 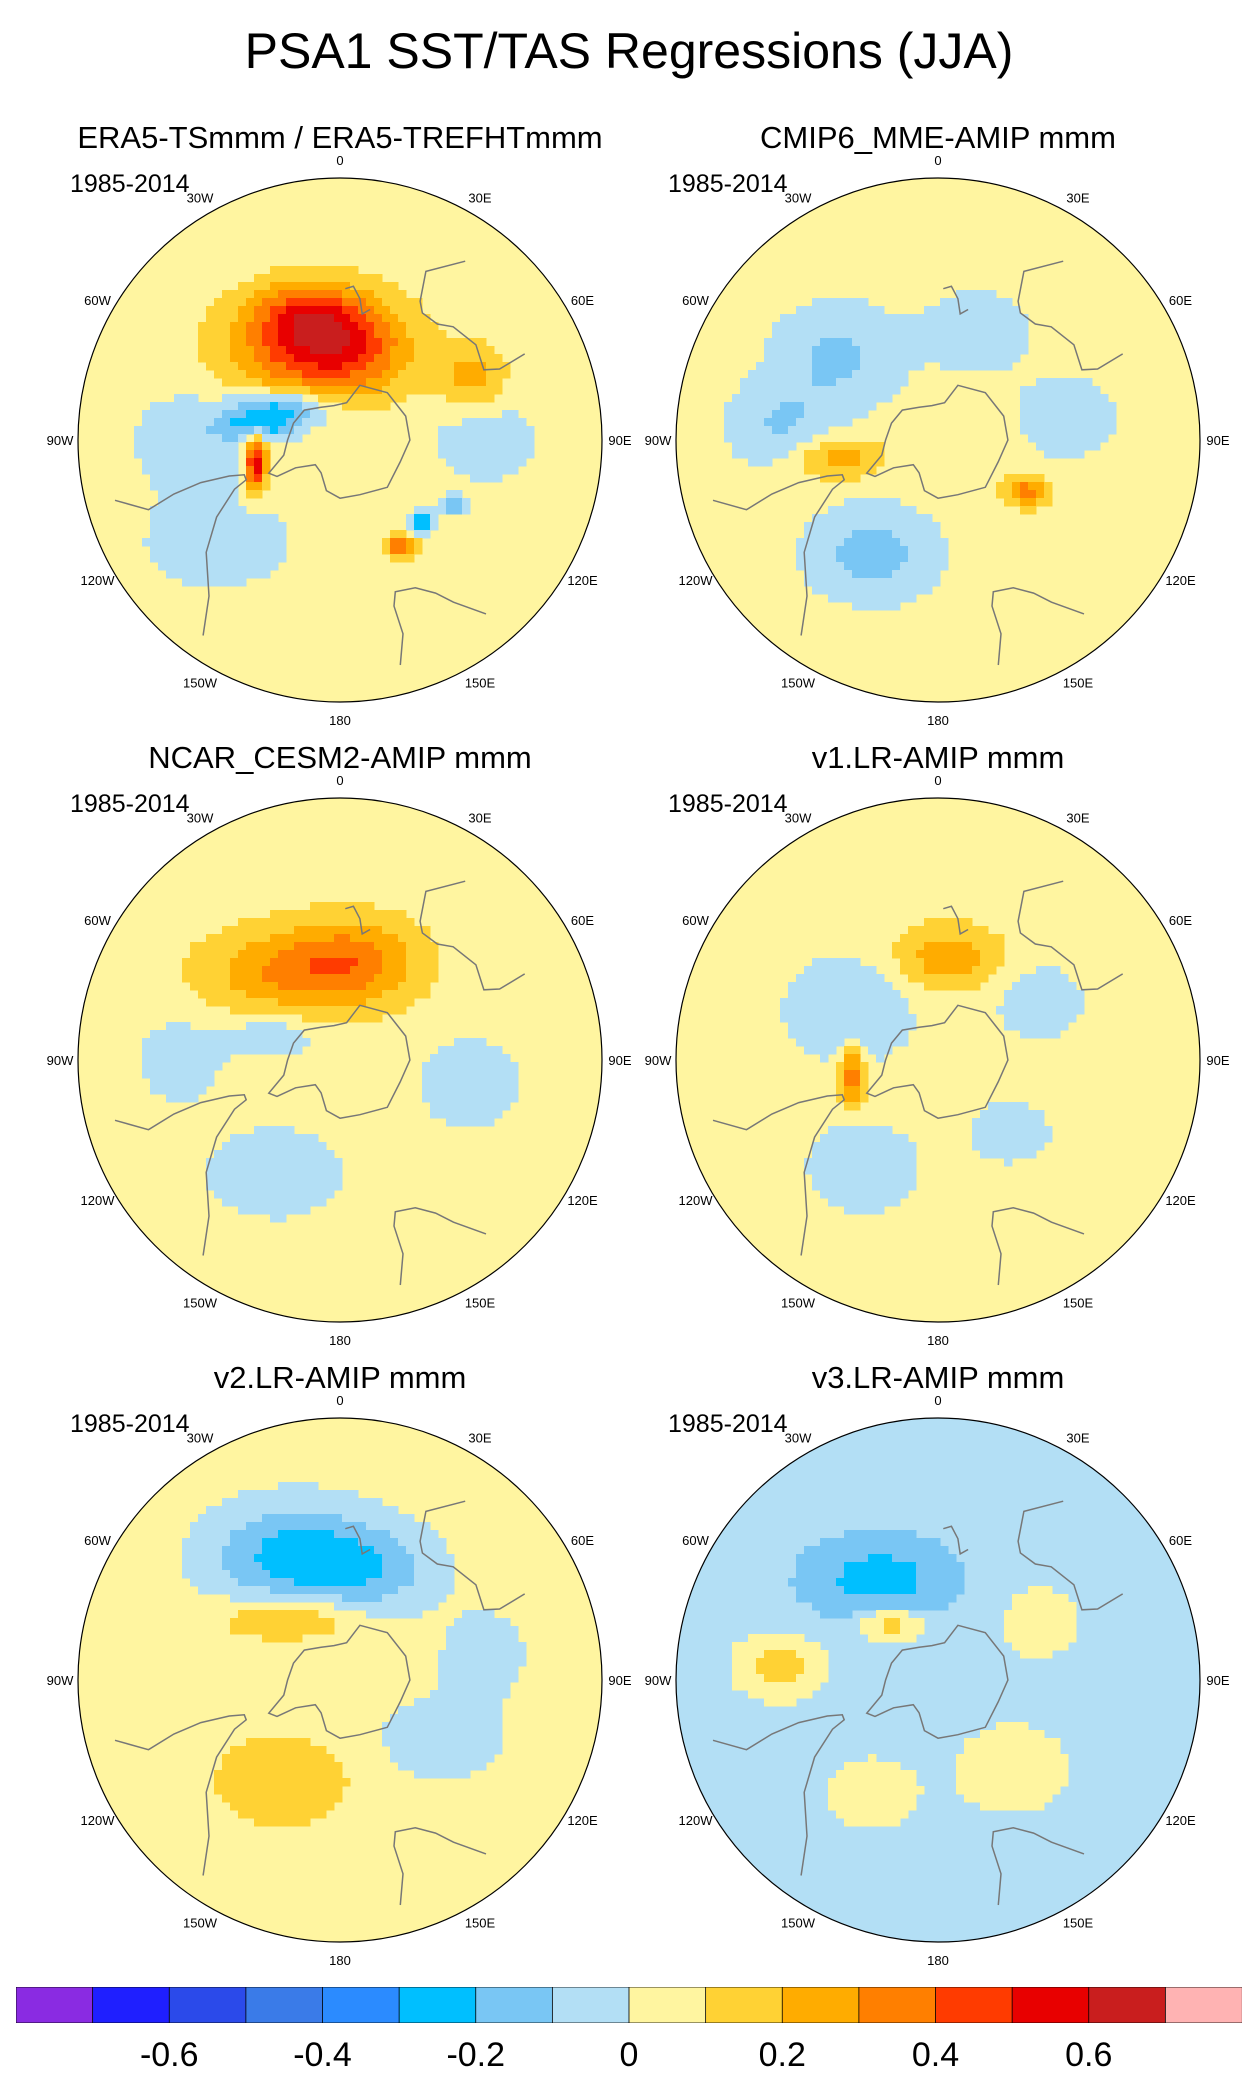 I want to click on antarctica-coastline, so click(x=937, y=1681).